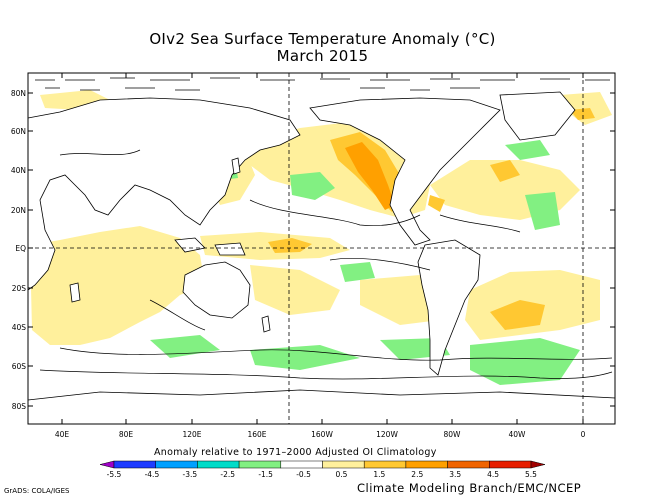 This screenshot has height=498, width=645. What do you see at coordinates (518, 434) in the screenshot?
I see `lon-label: 40W` at bounding box center [518, 434].